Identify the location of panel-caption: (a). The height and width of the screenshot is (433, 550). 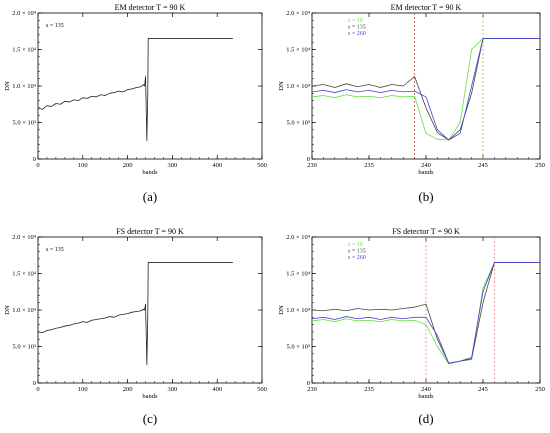
(150, 196).